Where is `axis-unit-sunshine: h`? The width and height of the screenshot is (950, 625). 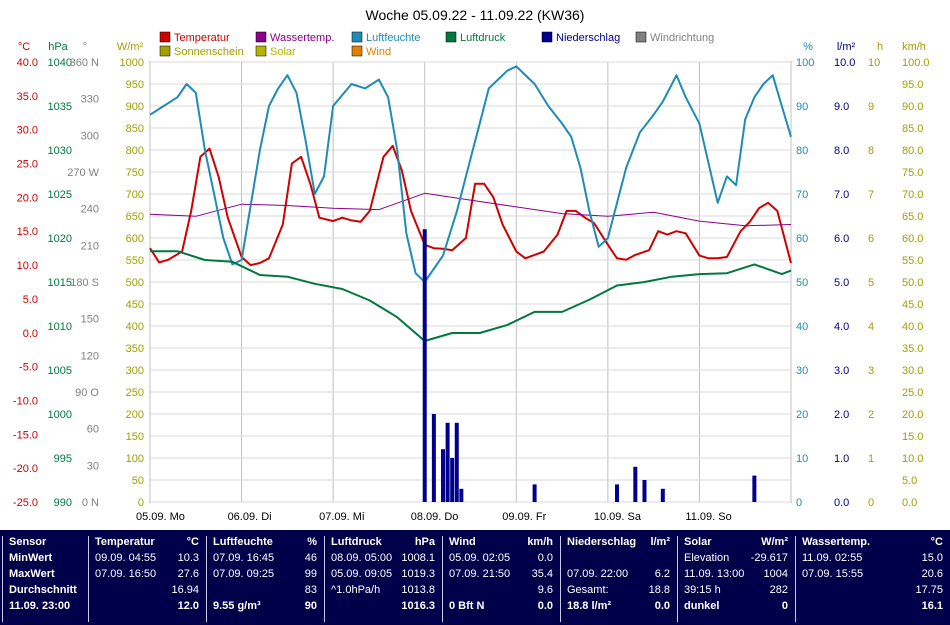 axis-unit-sunshine: h is located at coordinates (880, 47).